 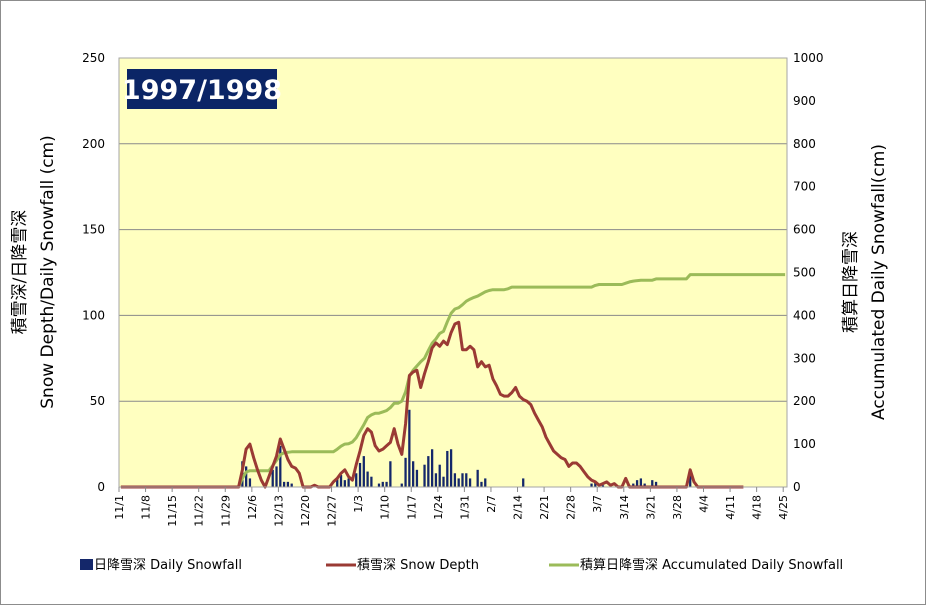 What do you see at coordinates (93, 144) in the screenshot?
I see `left-tick-label: 200` at bounding box center [93, 144].